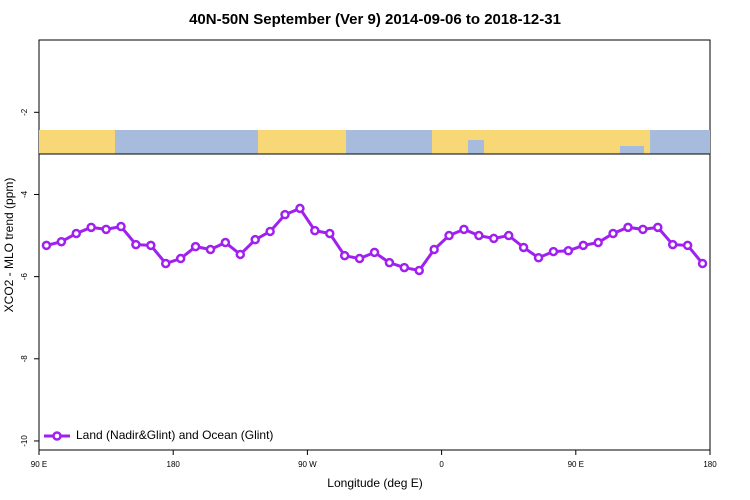  What do you see at coordinates (24, 441) in the screenshot?
I see `y-tick-label: -10` at bounding box center [24, 441].